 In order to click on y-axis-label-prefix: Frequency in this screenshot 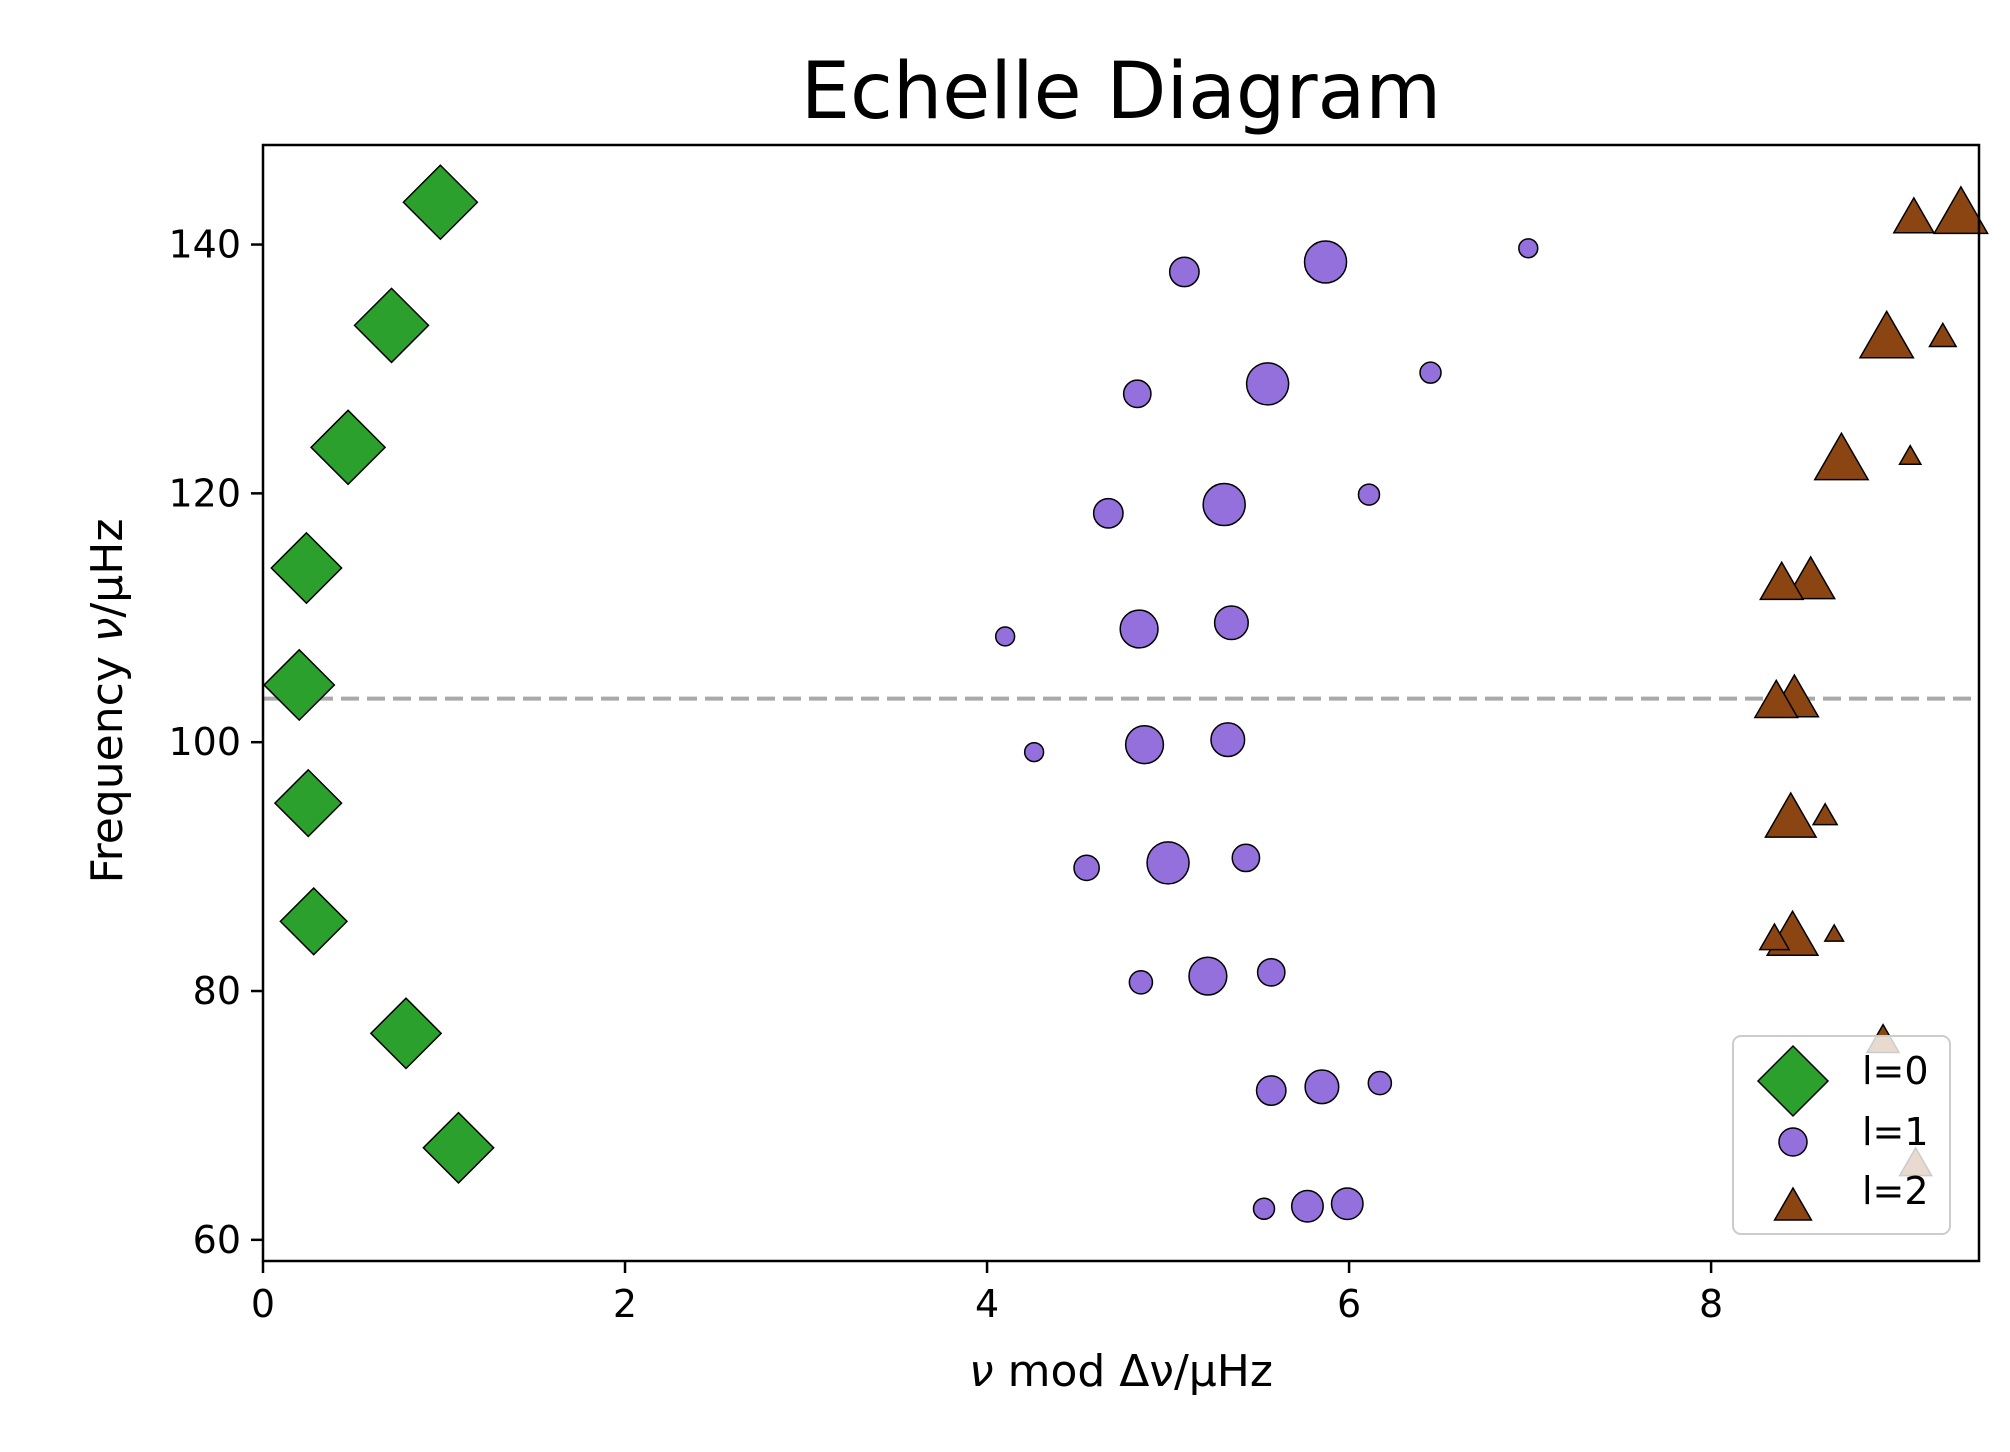, I will do `click(107, 762)`.